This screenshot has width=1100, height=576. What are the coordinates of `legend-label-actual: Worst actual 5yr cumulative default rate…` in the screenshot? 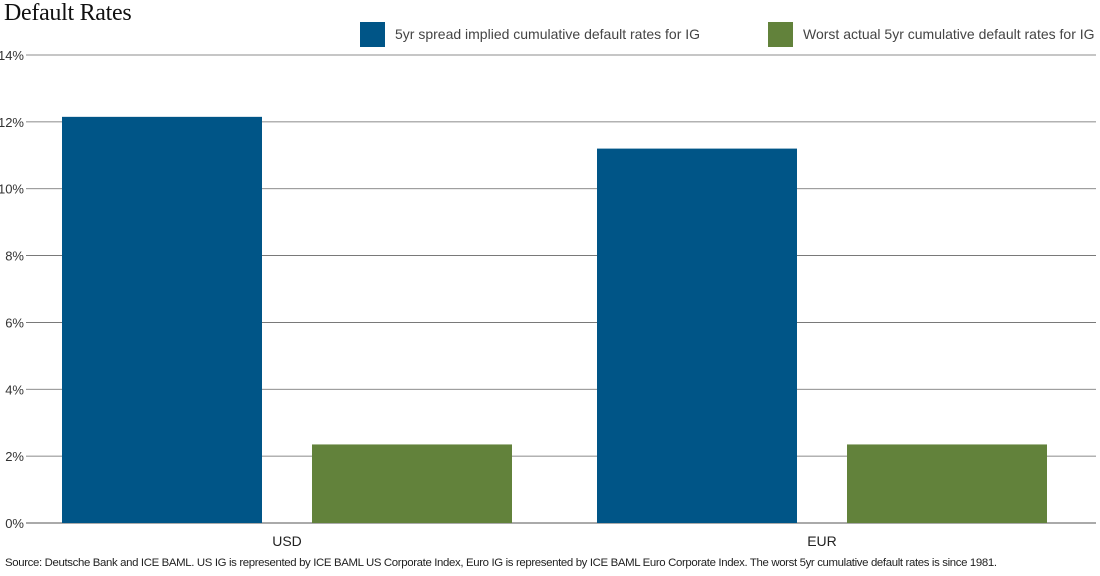 It's located at (949, 34).